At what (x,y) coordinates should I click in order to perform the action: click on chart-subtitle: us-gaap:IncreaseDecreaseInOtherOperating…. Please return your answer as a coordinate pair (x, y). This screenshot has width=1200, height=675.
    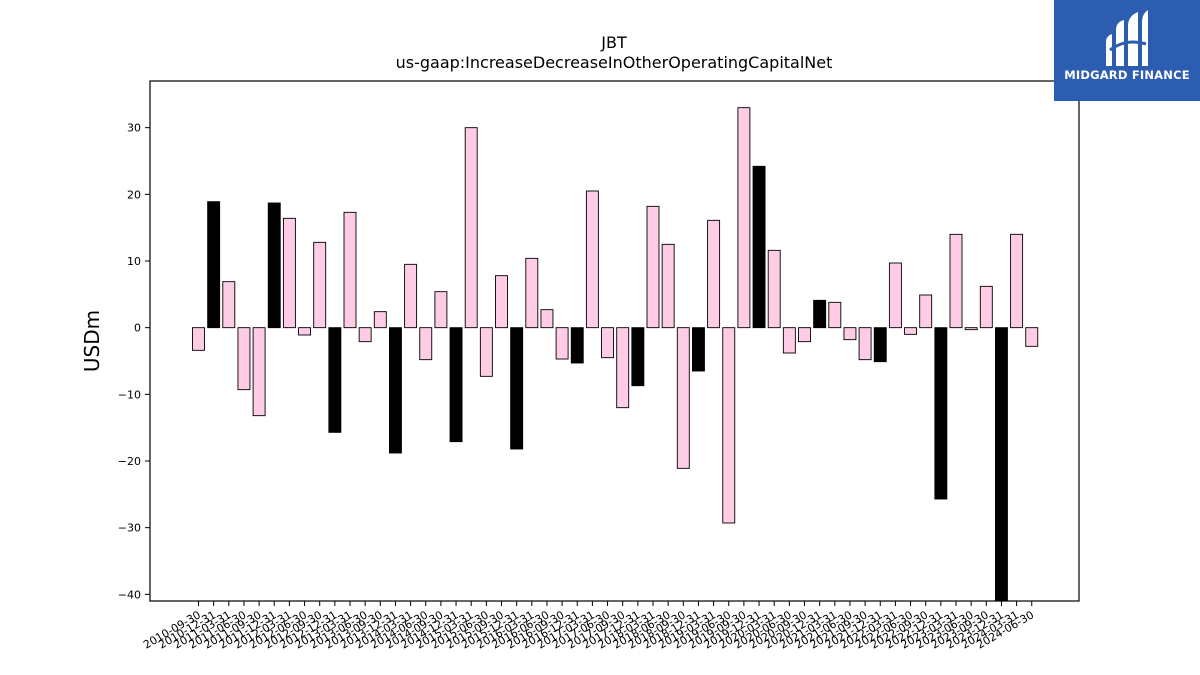
    Looking at the image, I should click on (614, 62).